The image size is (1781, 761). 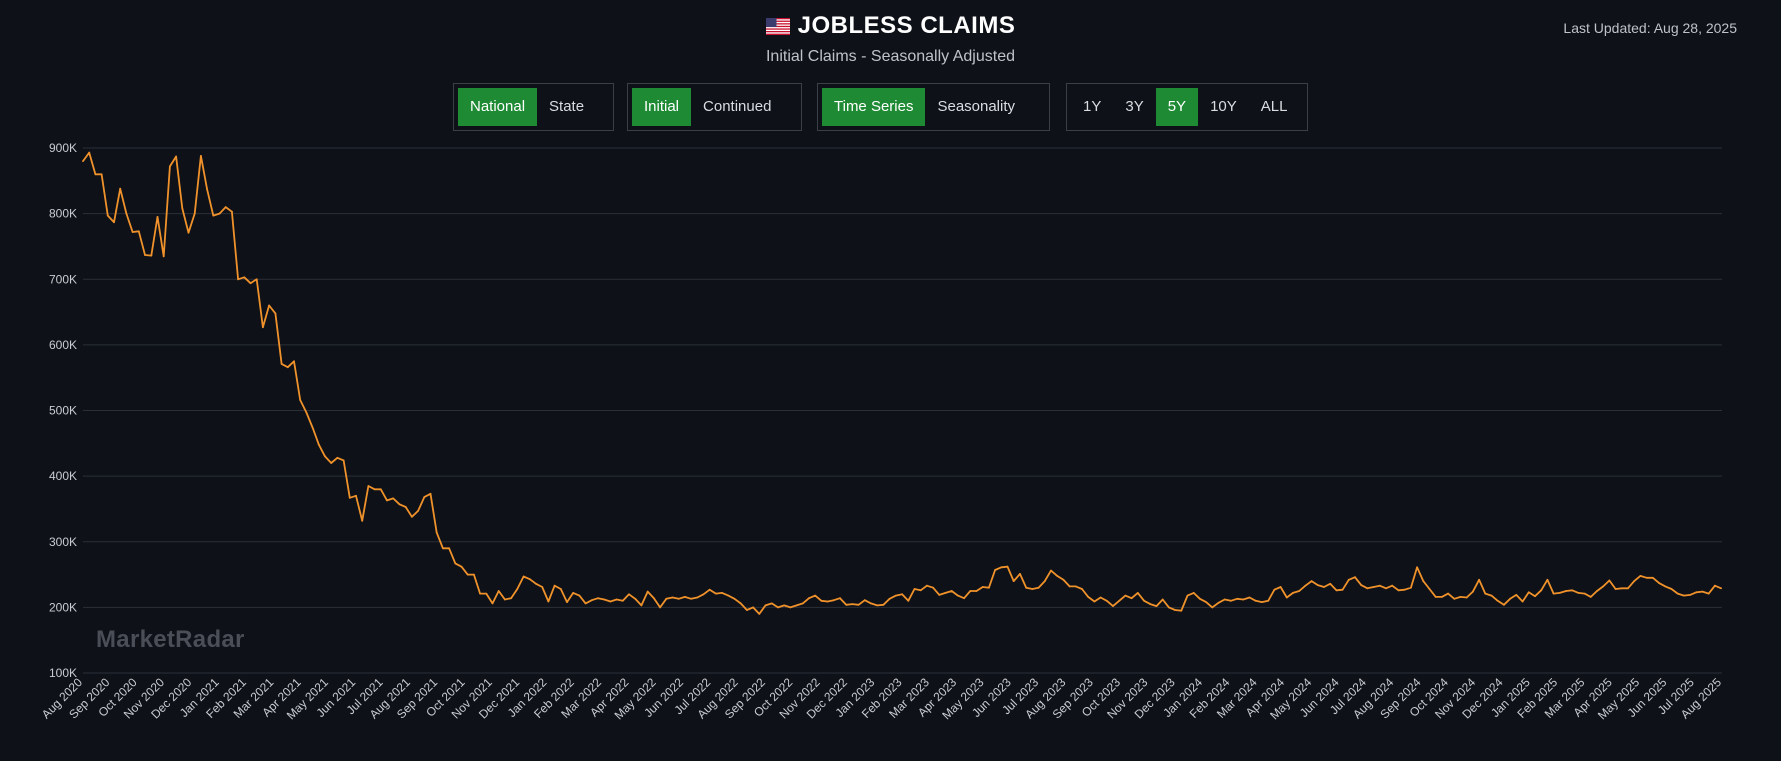 What do you see at coordinates (1650, 28) in the screenshot?
I see `last-updated-text: Last Updated: Aug 28, 2025` at bounding box center [1650, 28].